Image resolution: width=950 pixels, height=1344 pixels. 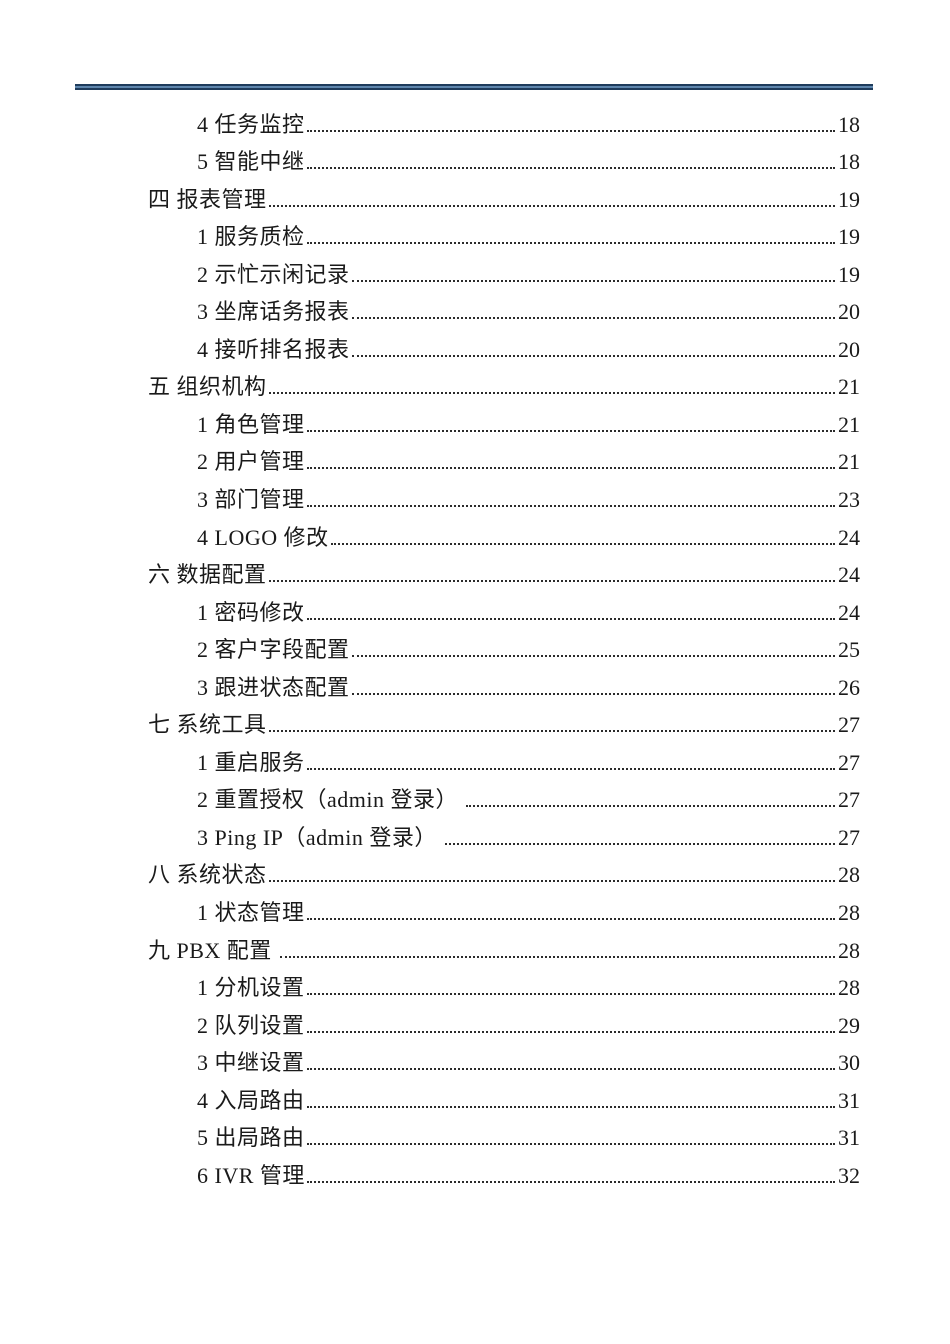 What do you see at coordinates (475, 233) in the screenshot?
I see `toc-entry: 1 服务质检 19` at bounding box center [475, 233].